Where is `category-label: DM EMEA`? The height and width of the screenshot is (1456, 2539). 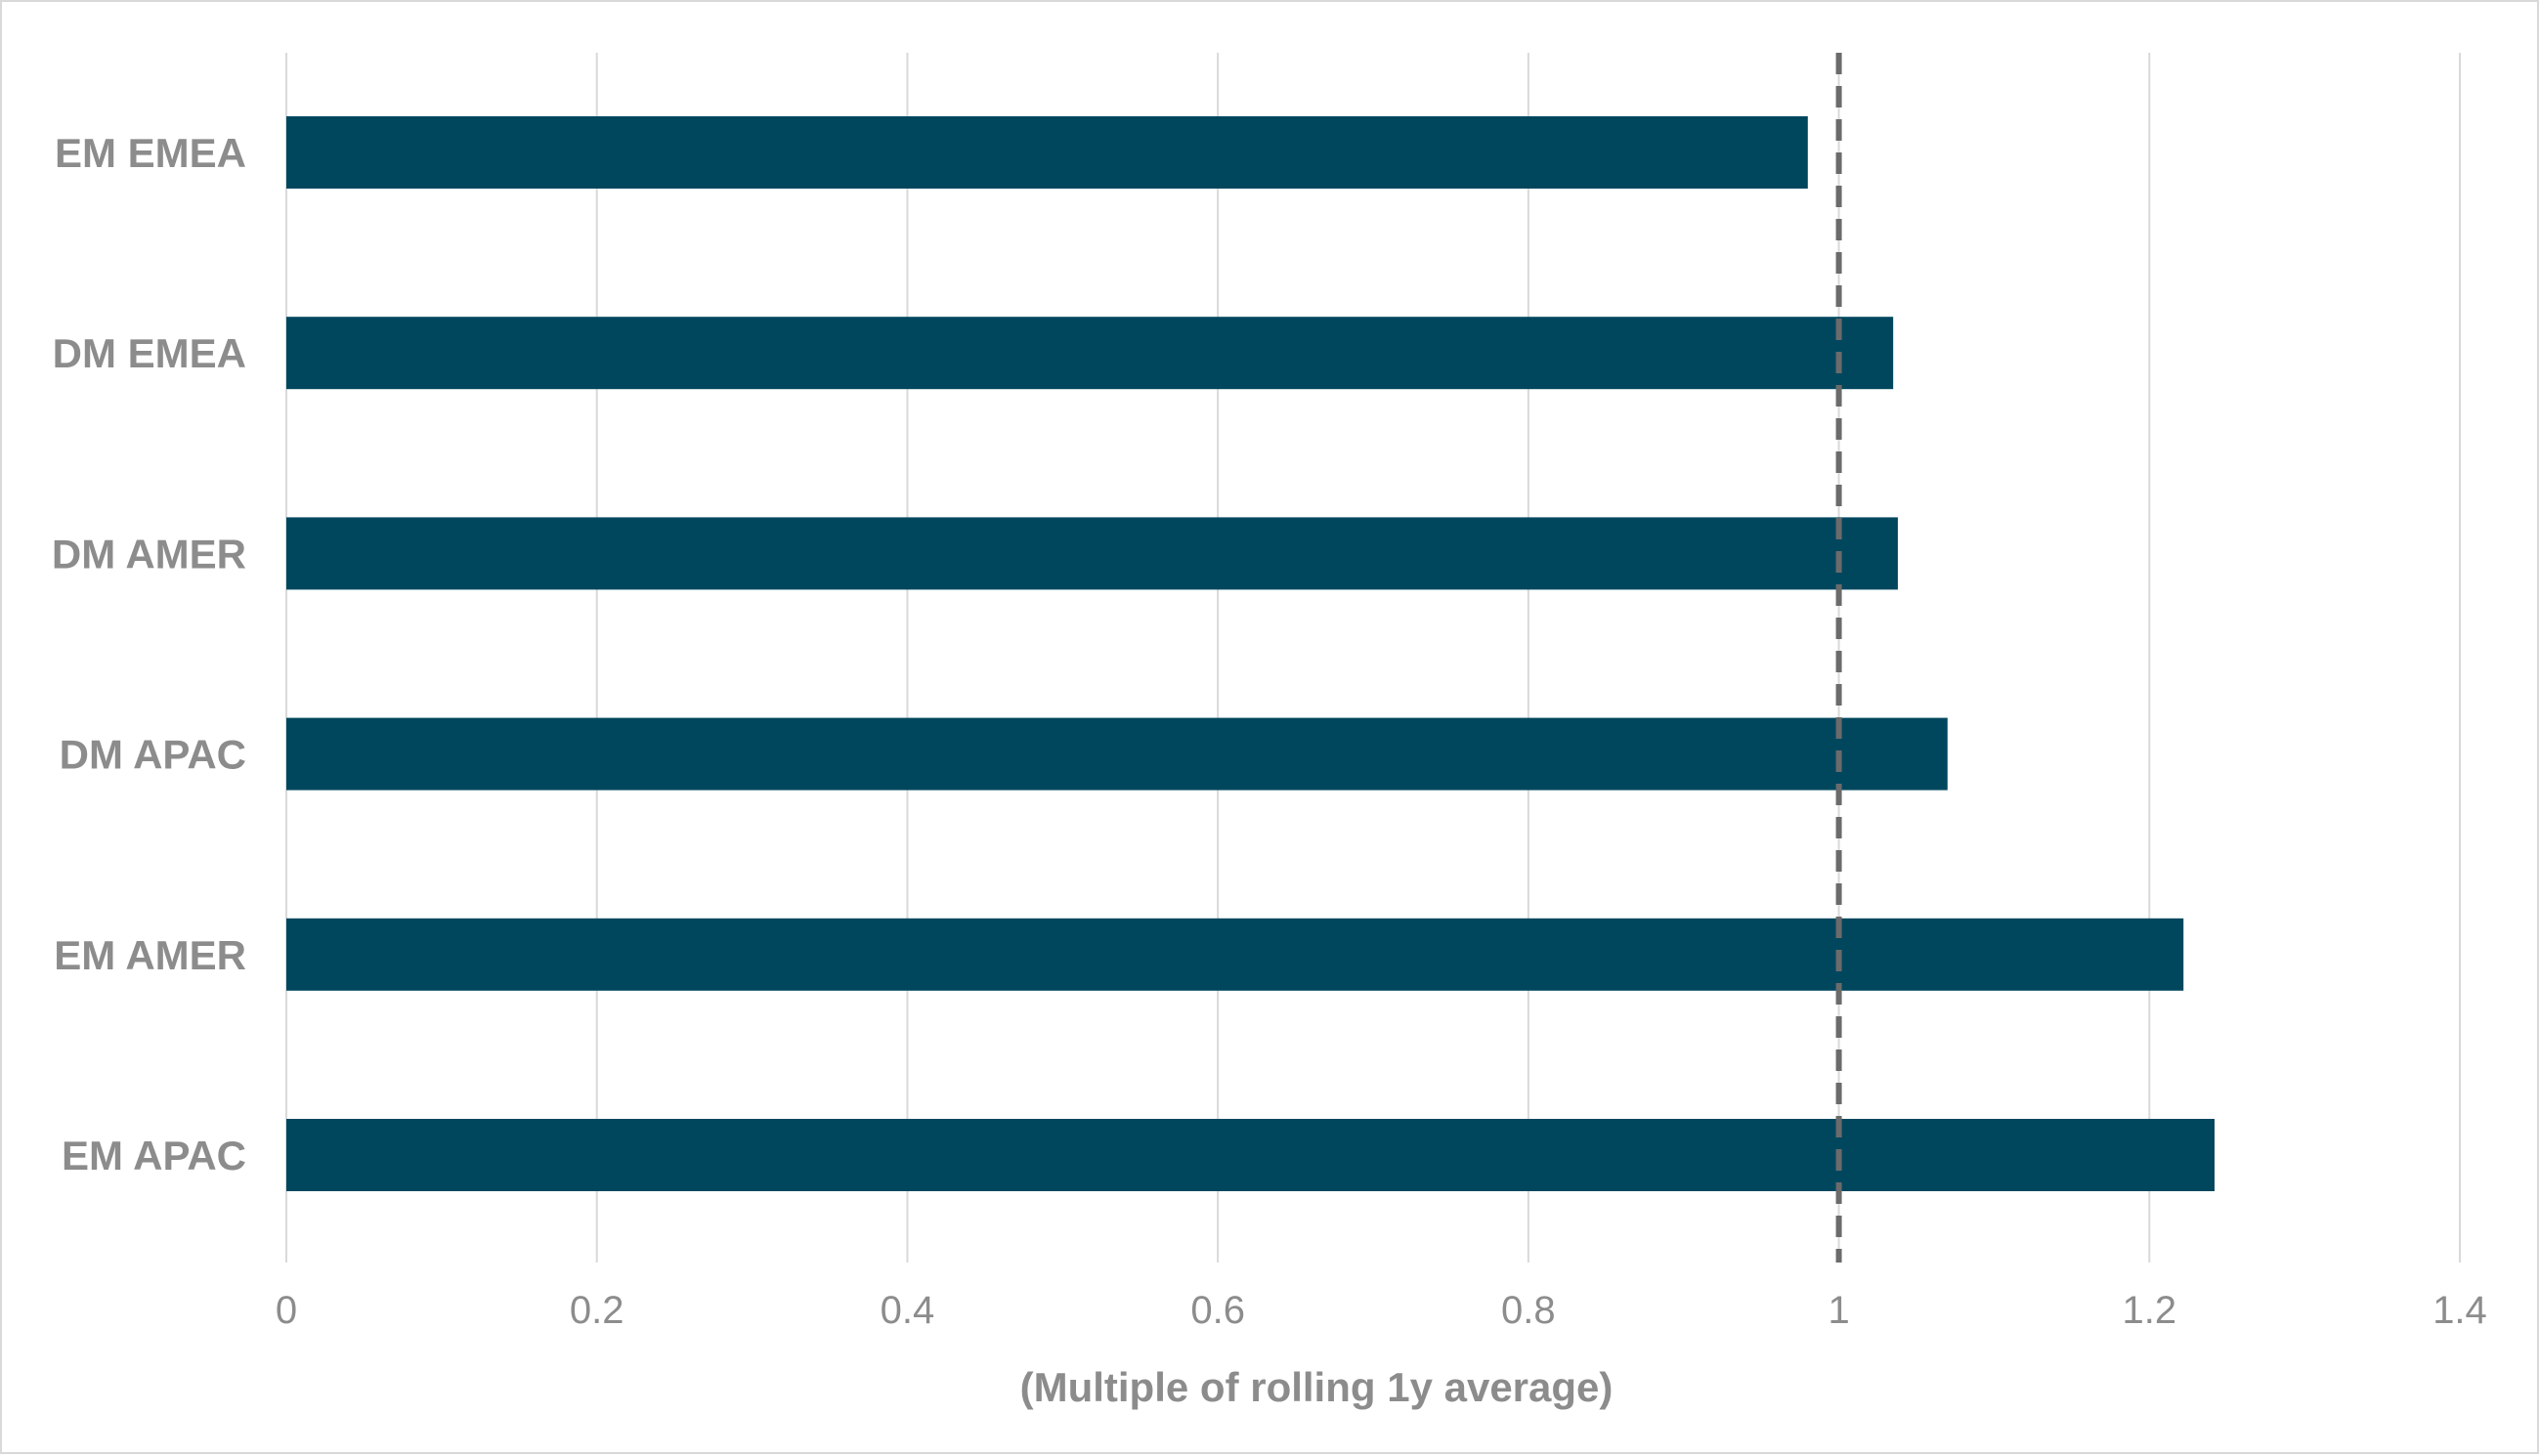
category-label: DM EMEA is located at coordinates (149, 353).